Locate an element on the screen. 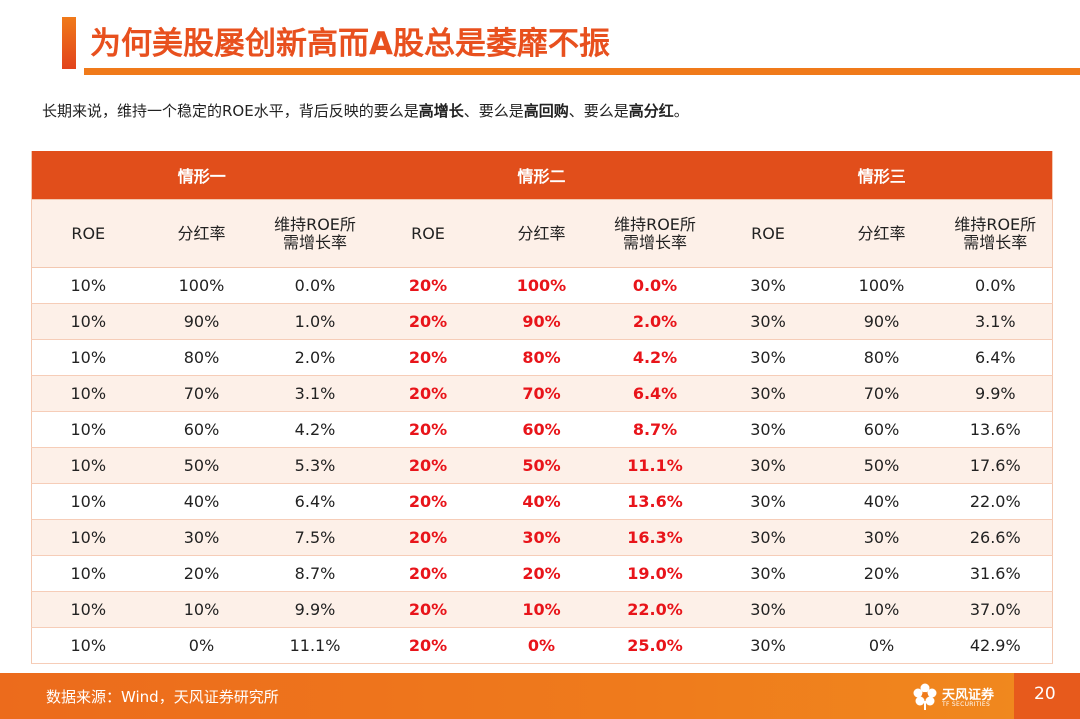  page-number-badge is located at coordinates (1047, 696).